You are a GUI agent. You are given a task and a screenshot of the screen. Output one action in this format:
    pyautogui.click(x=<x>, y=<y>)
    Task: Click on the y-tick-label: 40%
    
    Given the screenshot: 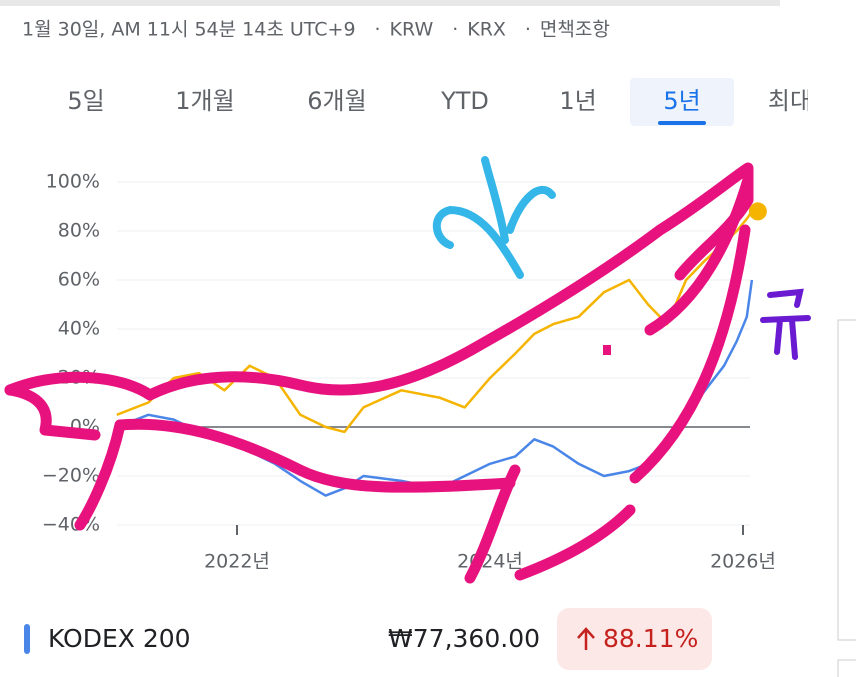 What is the action you would take?
    pyautogui.click(x=79, y=329)
    